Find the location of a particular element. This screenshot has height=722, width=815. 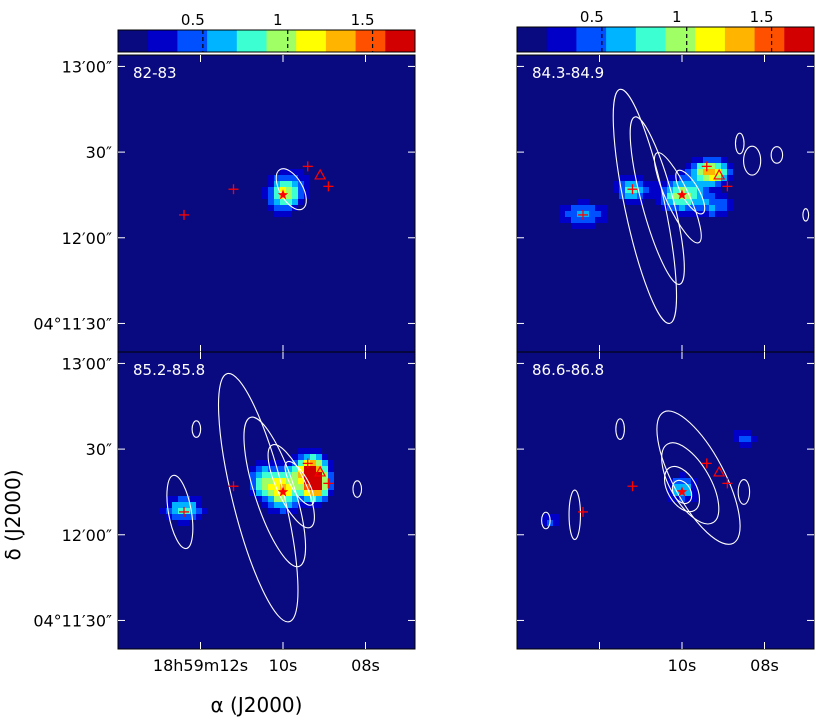

colorbar-tick-label: 1.5 is located at coordinates (762, 17).